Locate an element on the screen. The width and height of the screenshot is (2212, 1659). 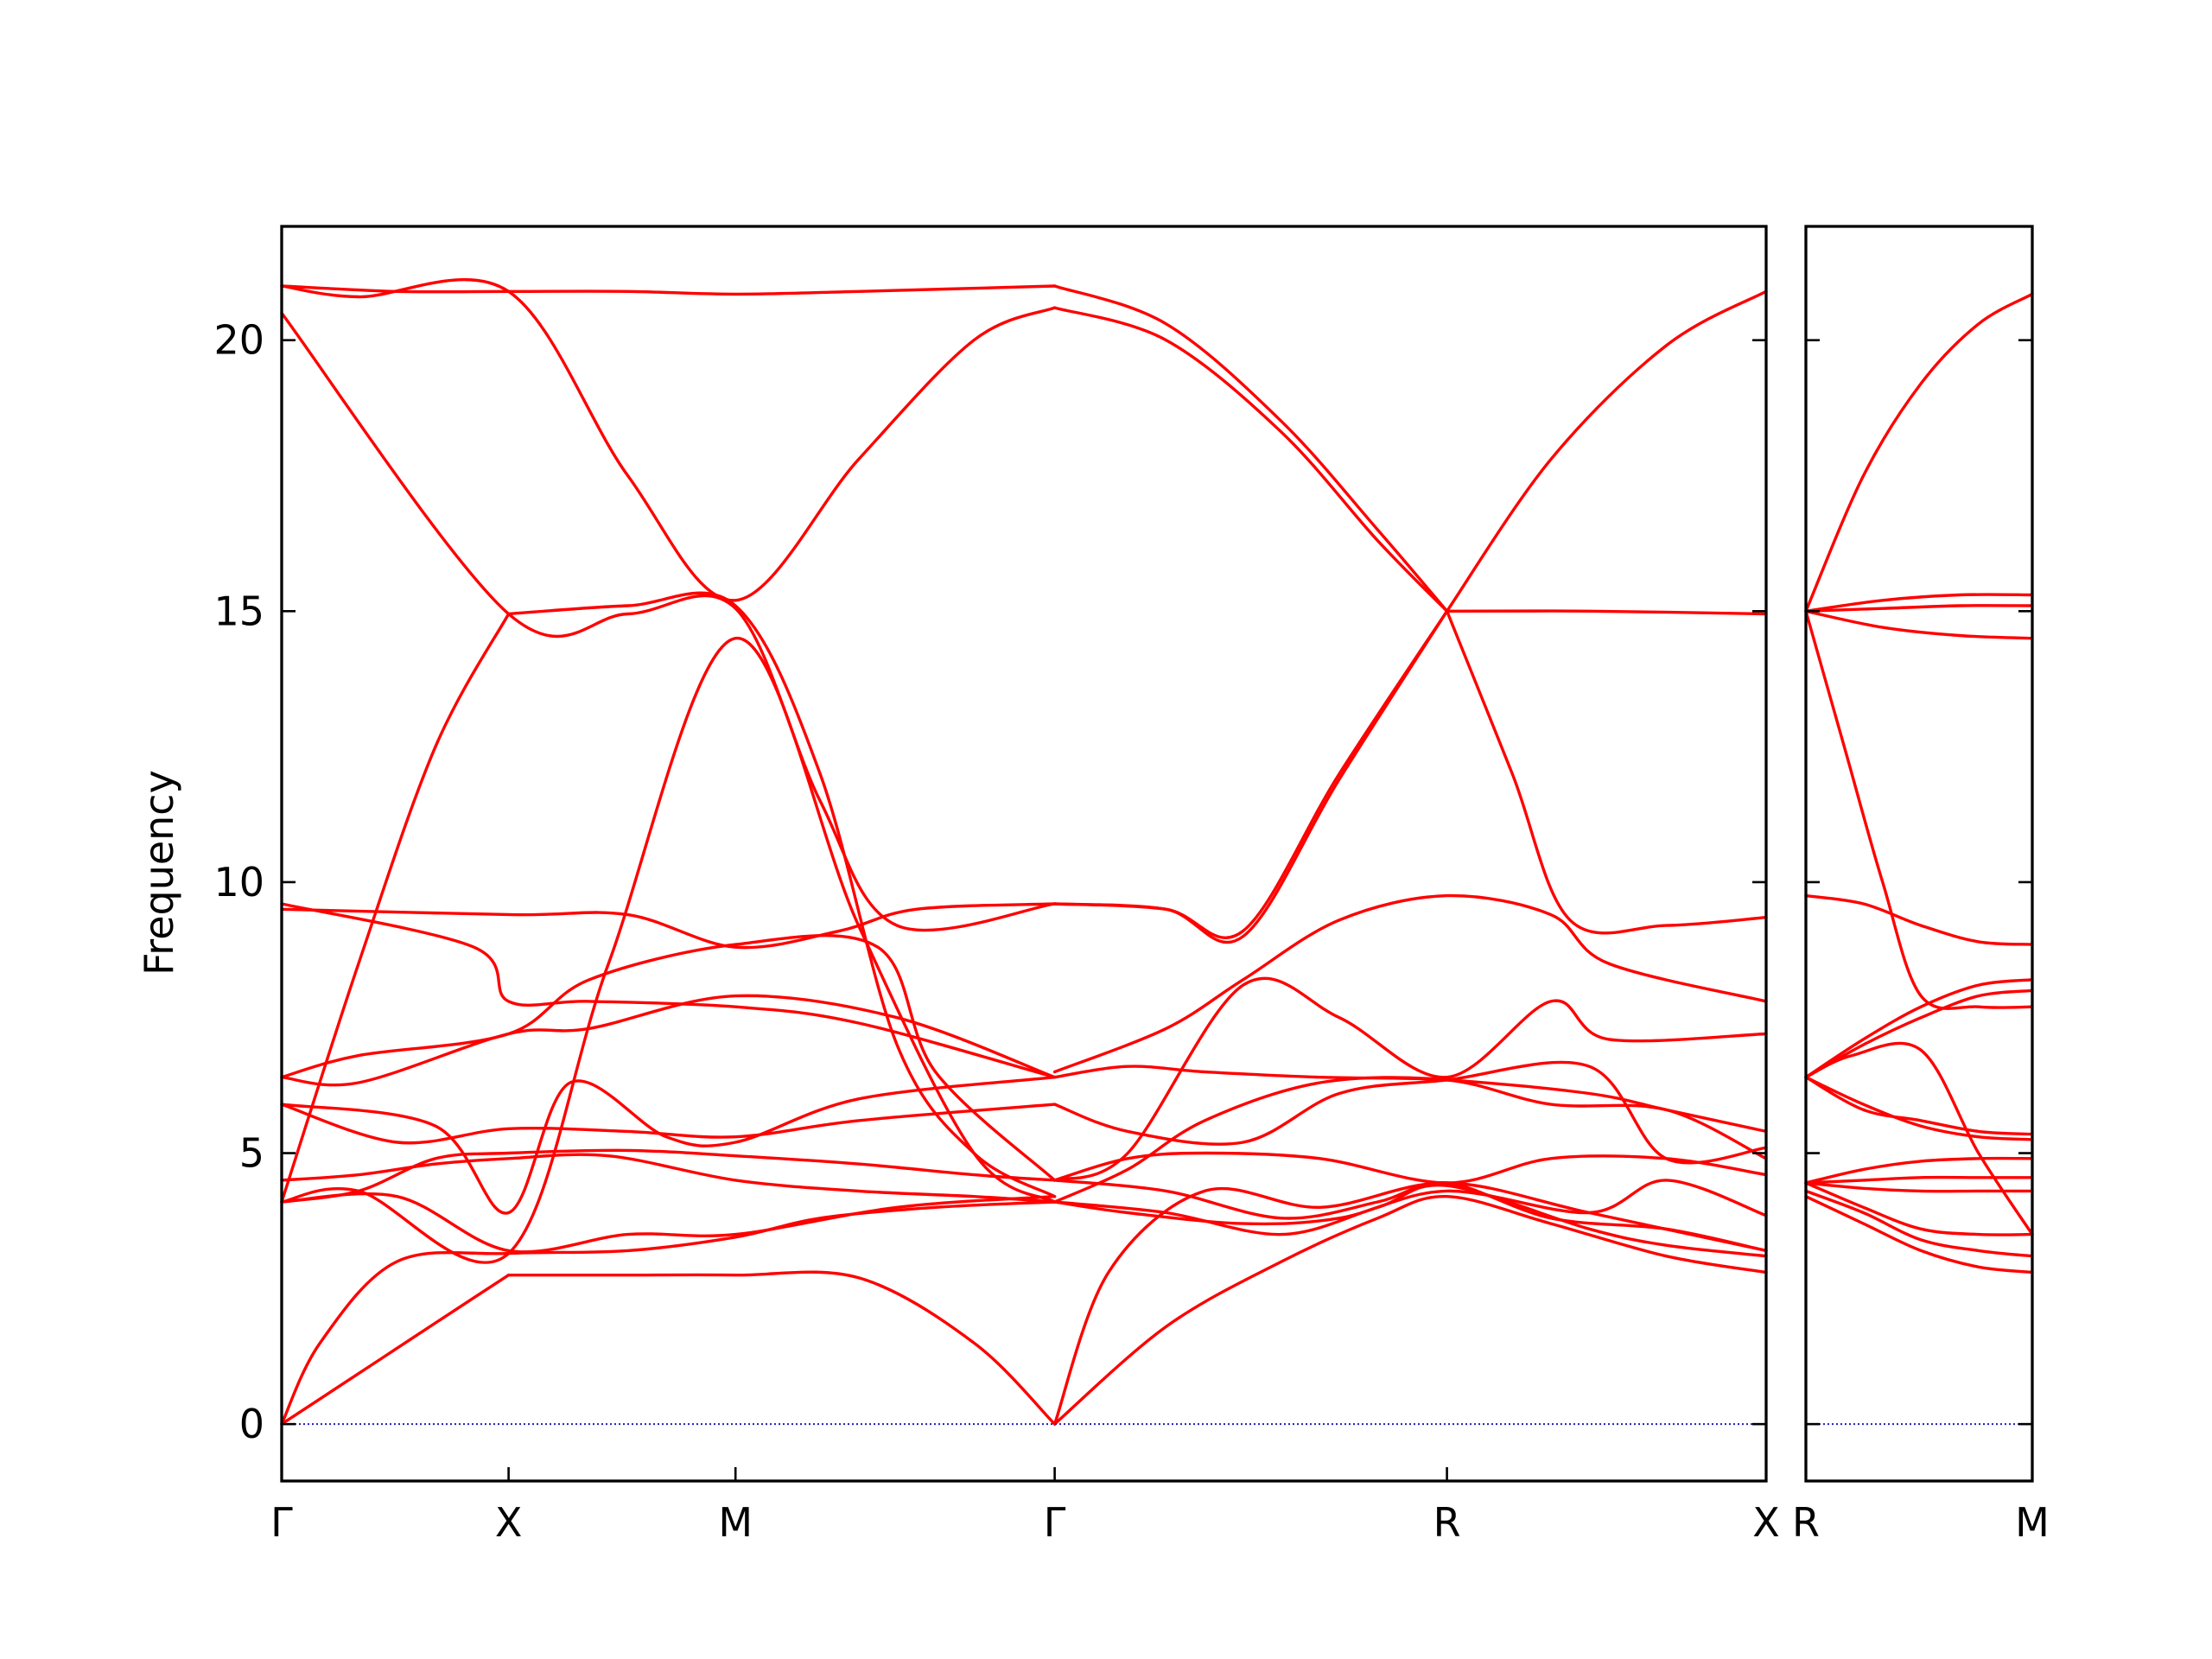
panel-side-xtick-label-2: M is located at coordinates (2032, 1522).